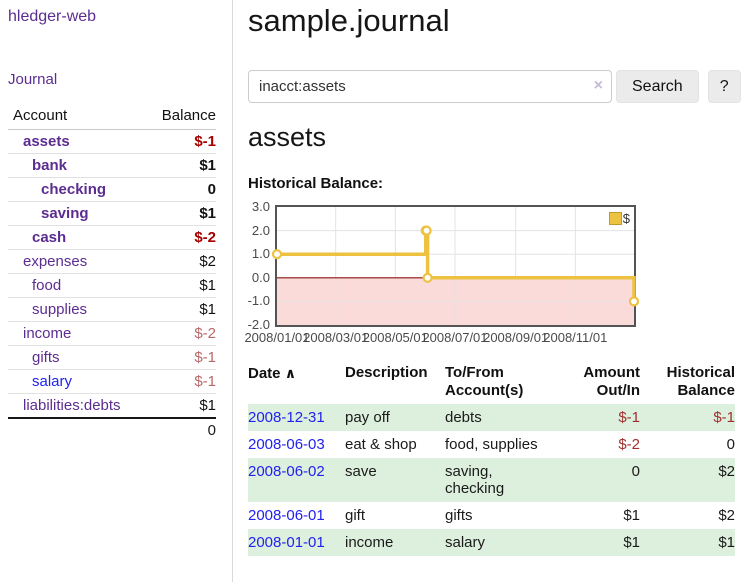 Image resolution: width=742 pixels, height=582 pixels. I want to click on accounts-column-header: To/From Account(s), so click(484, 381).